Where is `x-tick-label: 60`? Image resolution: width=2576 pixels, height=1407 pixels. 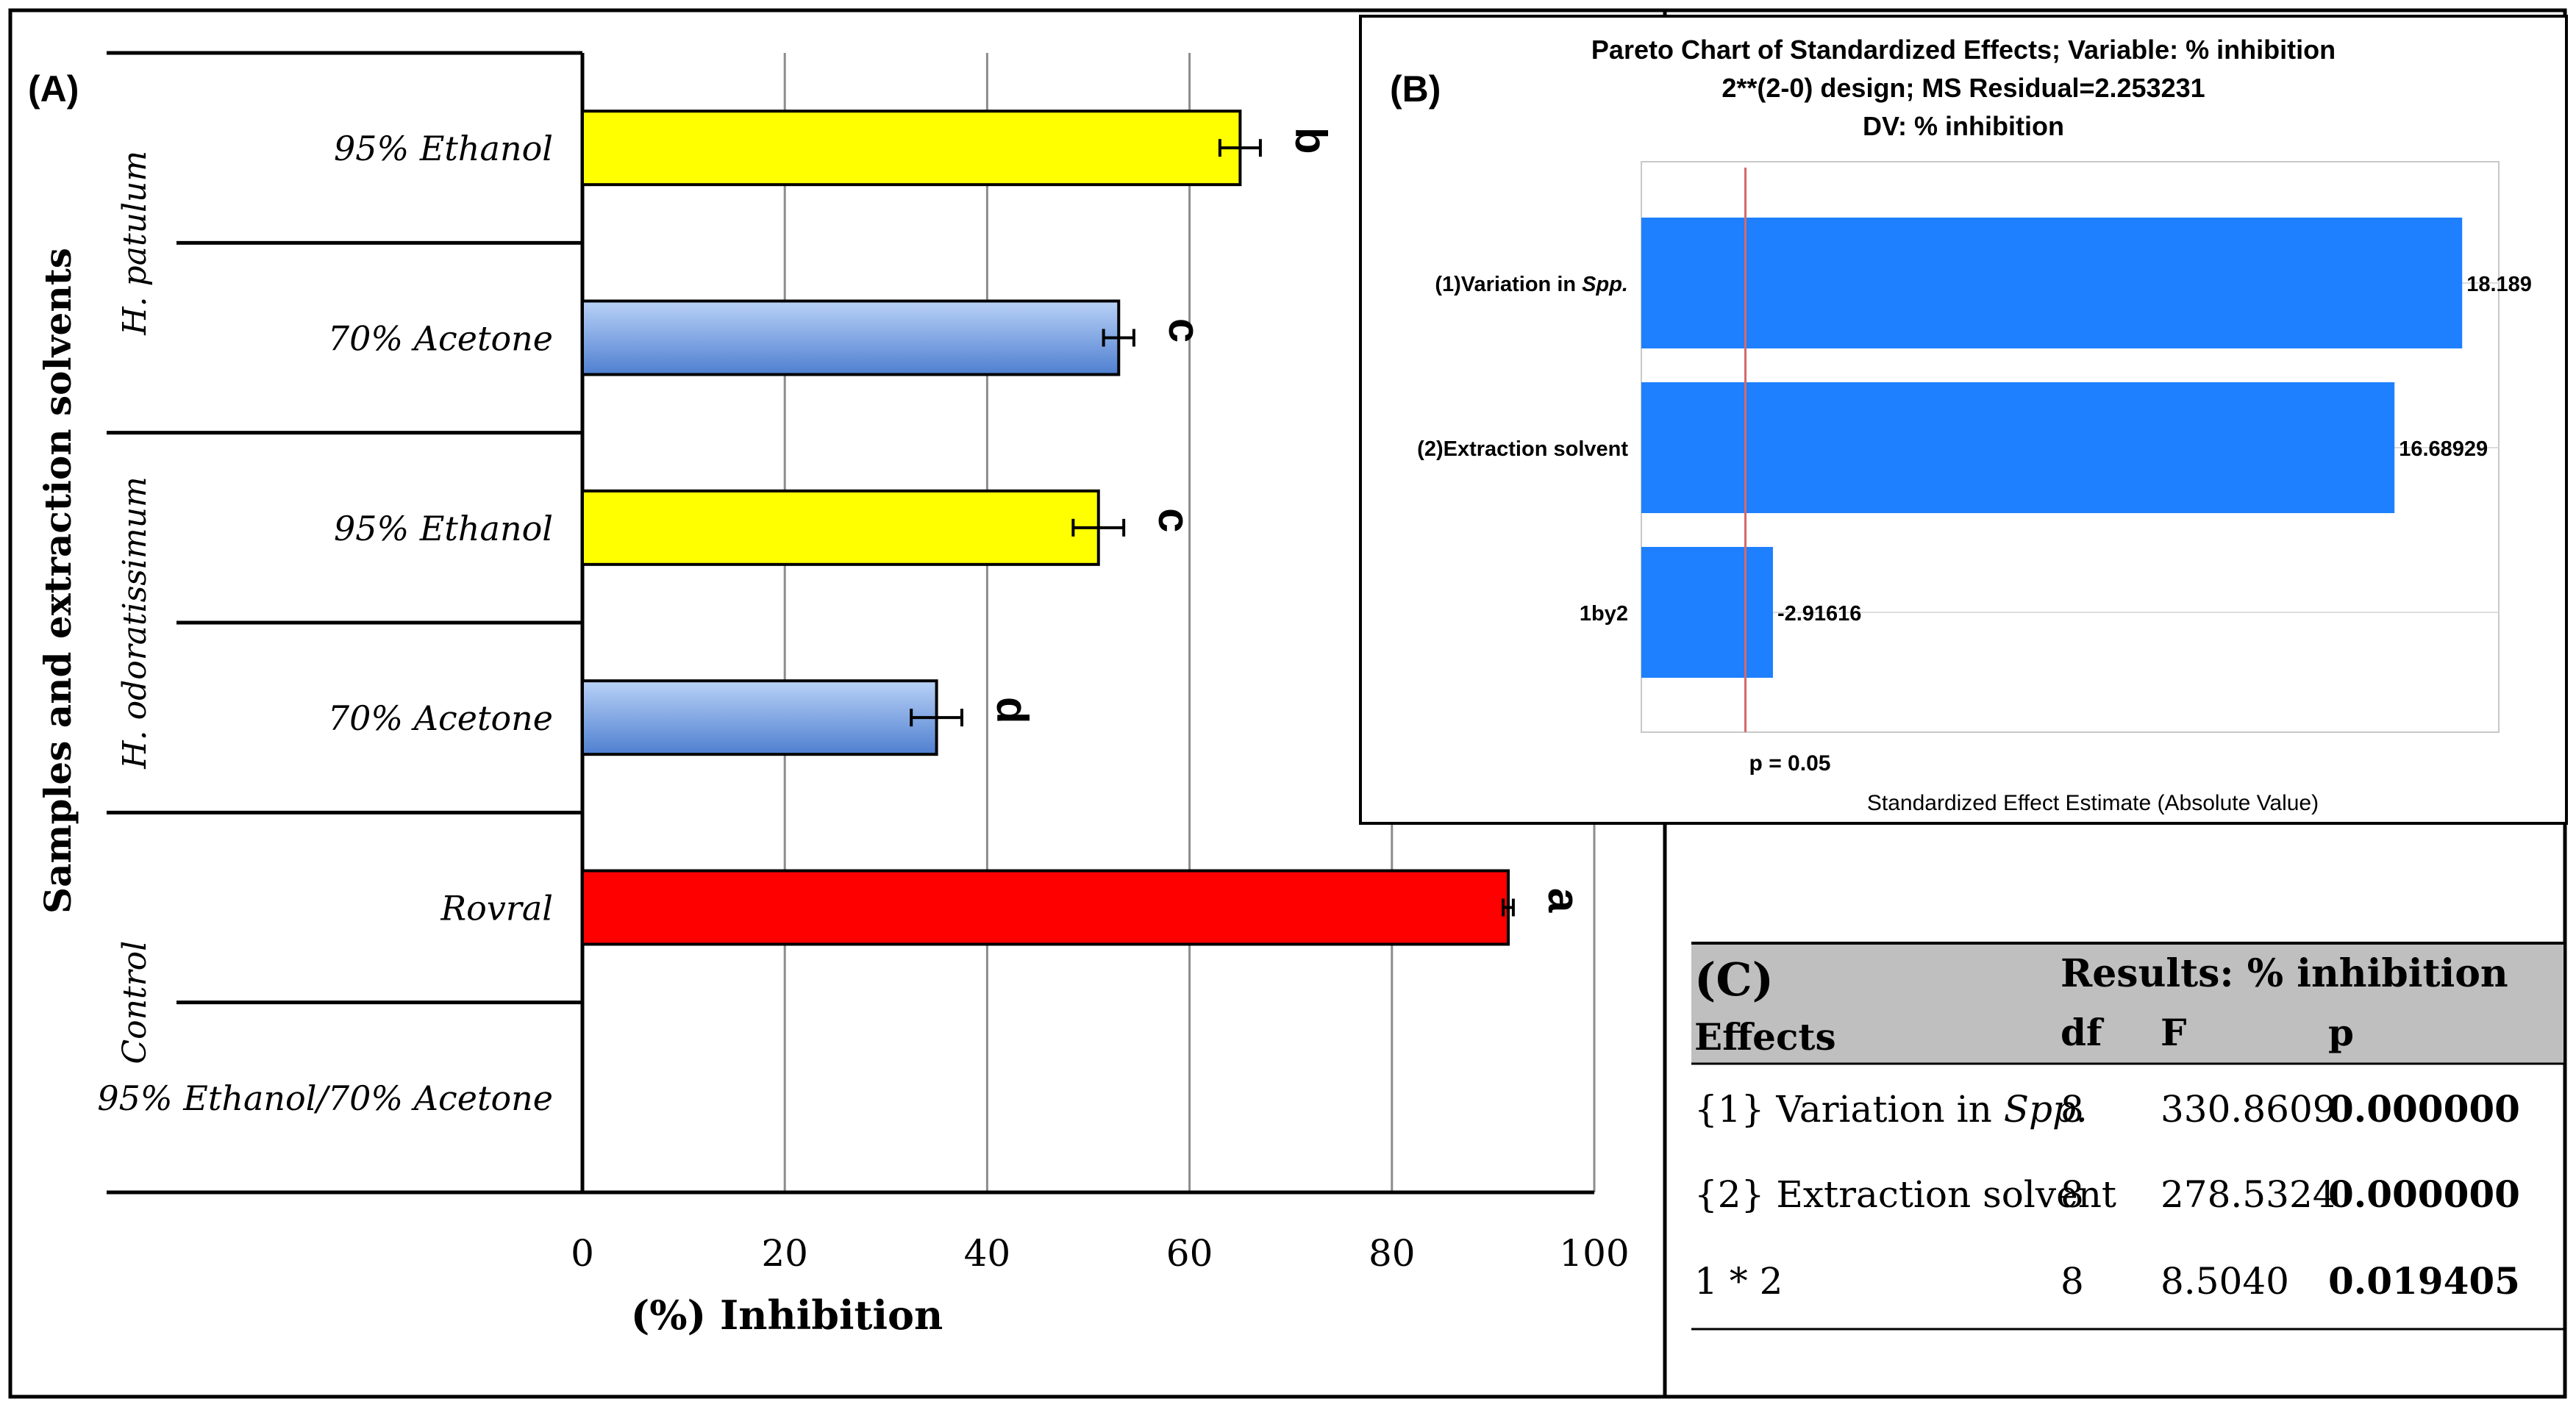 x-tick-label: 60 is located at coordinates (1189, 1254).